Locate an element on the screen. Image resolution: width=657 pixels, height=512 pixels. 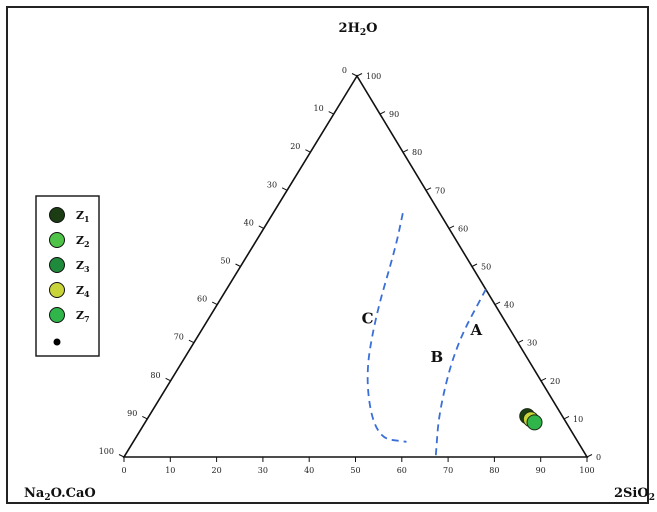
bottom-tick-label: 30 is located at coordinates (263, 470).